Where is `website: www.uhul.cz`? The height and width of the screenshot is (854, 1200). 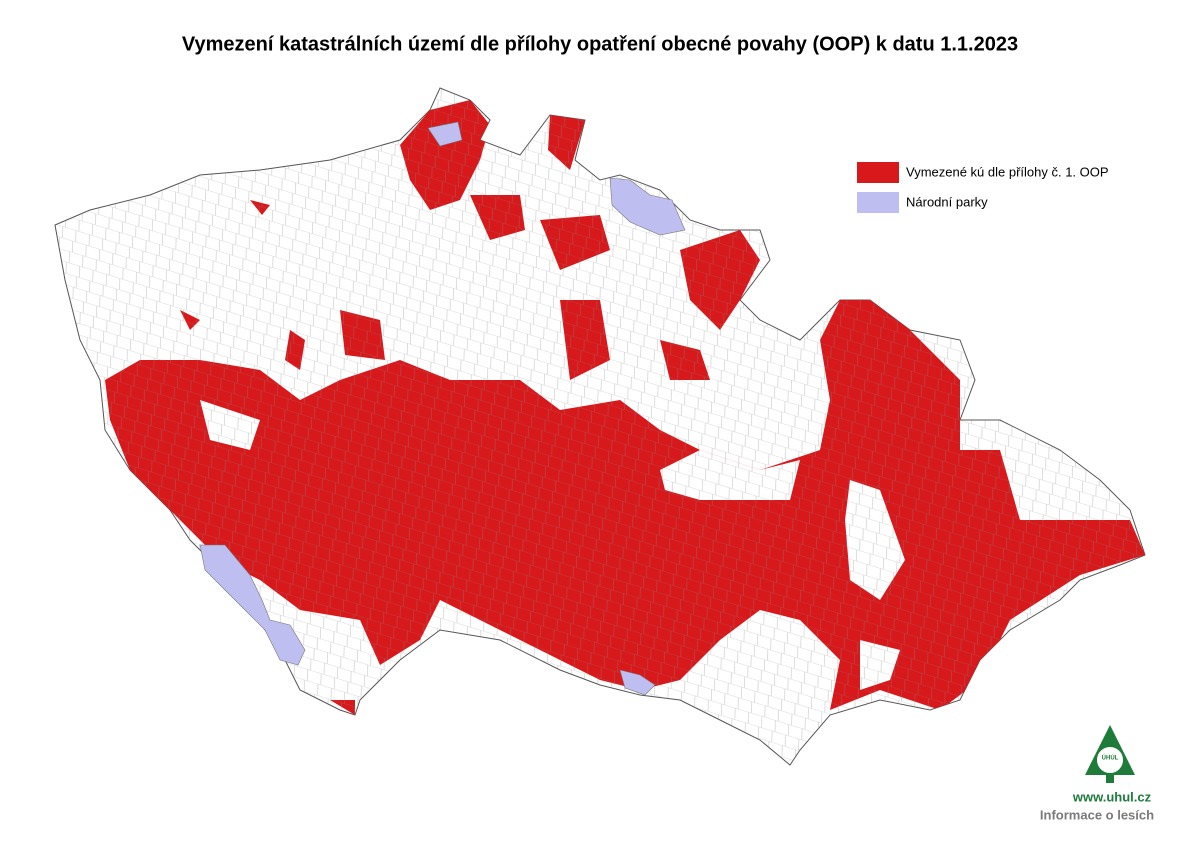 website: www.uhul.cz is located at coordinates (1112, 796).